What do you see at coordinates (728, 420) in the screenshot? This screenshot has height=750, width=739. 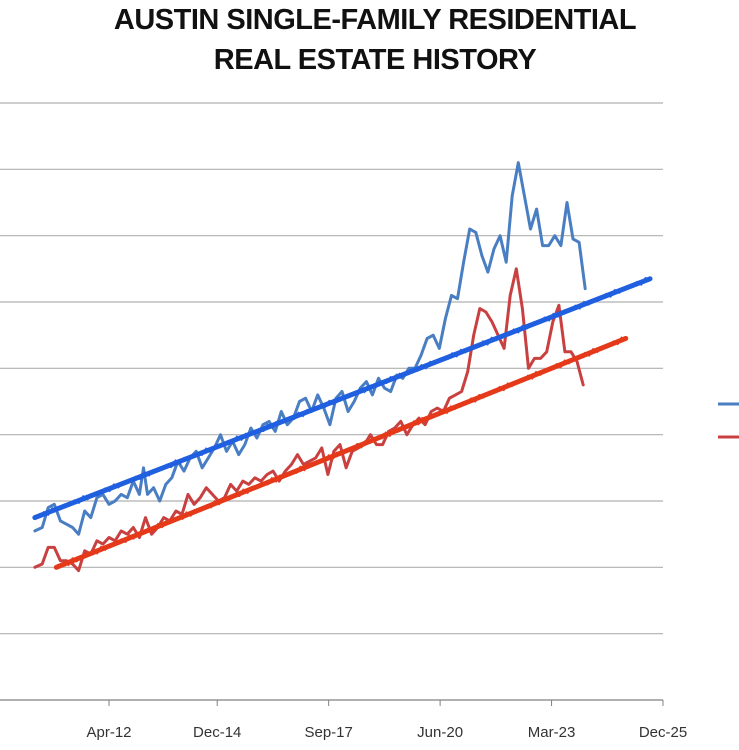 I see `legend` at bounding box center [728, 420].